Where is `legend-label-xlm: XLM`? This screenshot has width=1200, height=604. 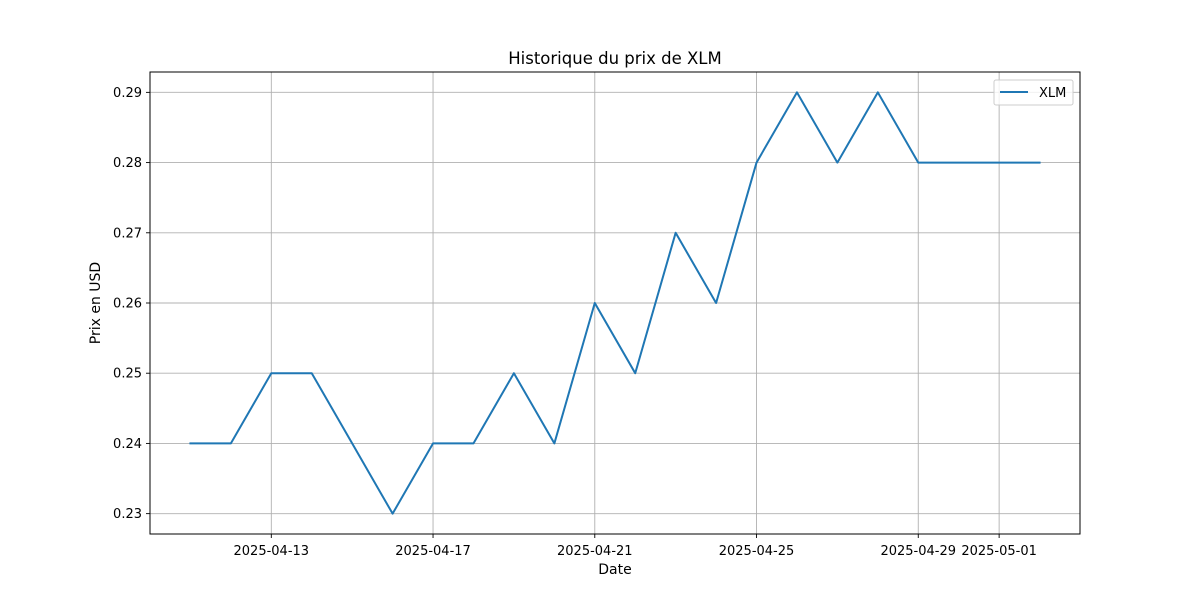
legend-label-xlm: XLM is located at coordinates (1052, 93).